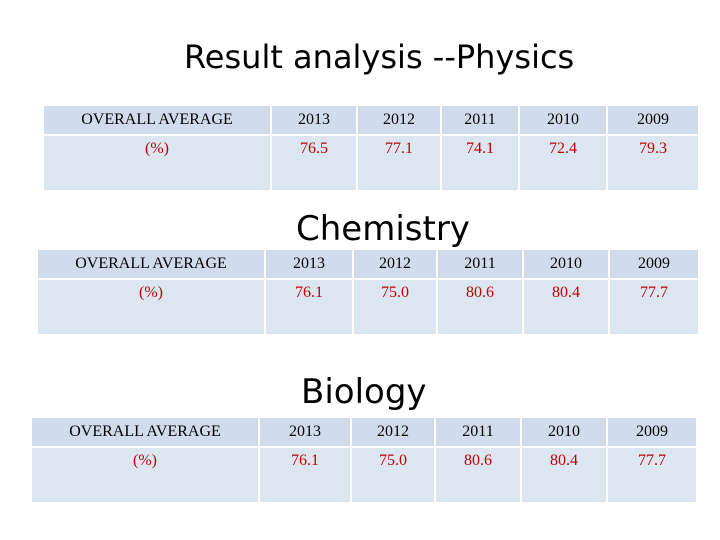 The height and width of the screenshot is (540, 720). What do you see at coordinates (654, 307) in the screenshot?
I see `chemistry-value-cell: 77.7` at bounding box center [654, 307].